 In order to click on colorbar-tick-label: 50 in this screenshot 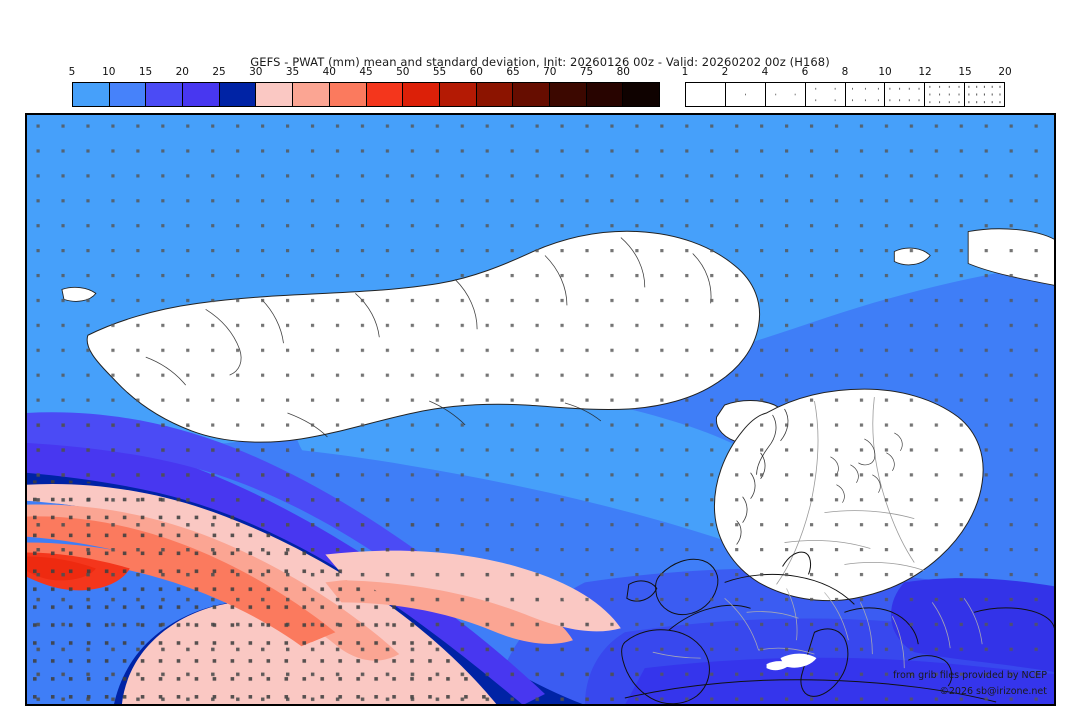, I will do `click(403, 72)`.